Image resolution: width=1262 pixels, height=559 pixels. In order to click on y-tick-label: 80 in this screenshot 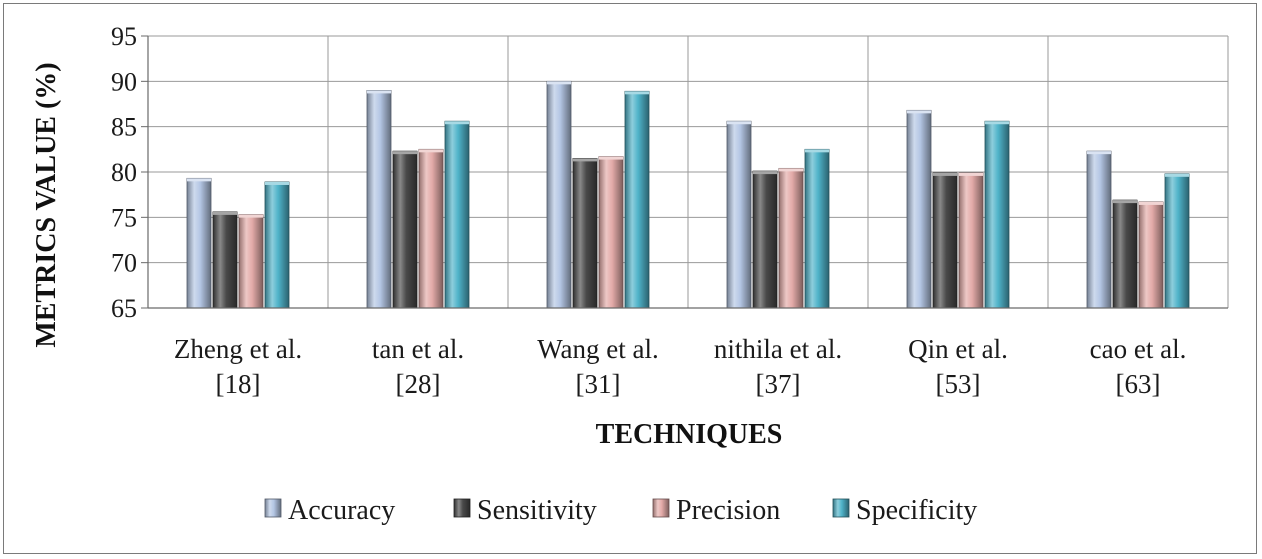, I will do `click(124, 172)`.